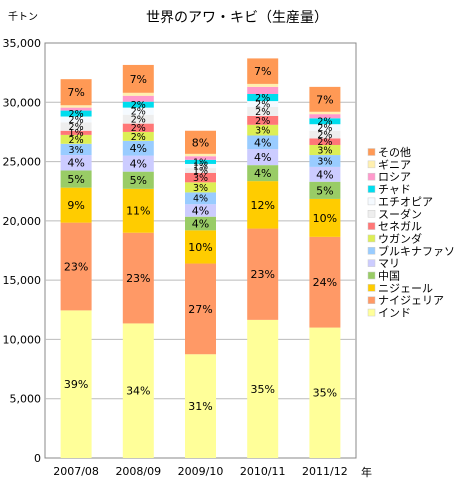 This screenshot has height=488, width=456. What do you see at coordinates (416, 251) in the screenshot?
I see `legend-label: ブルキナファソ` at bounding box center [416, 251].